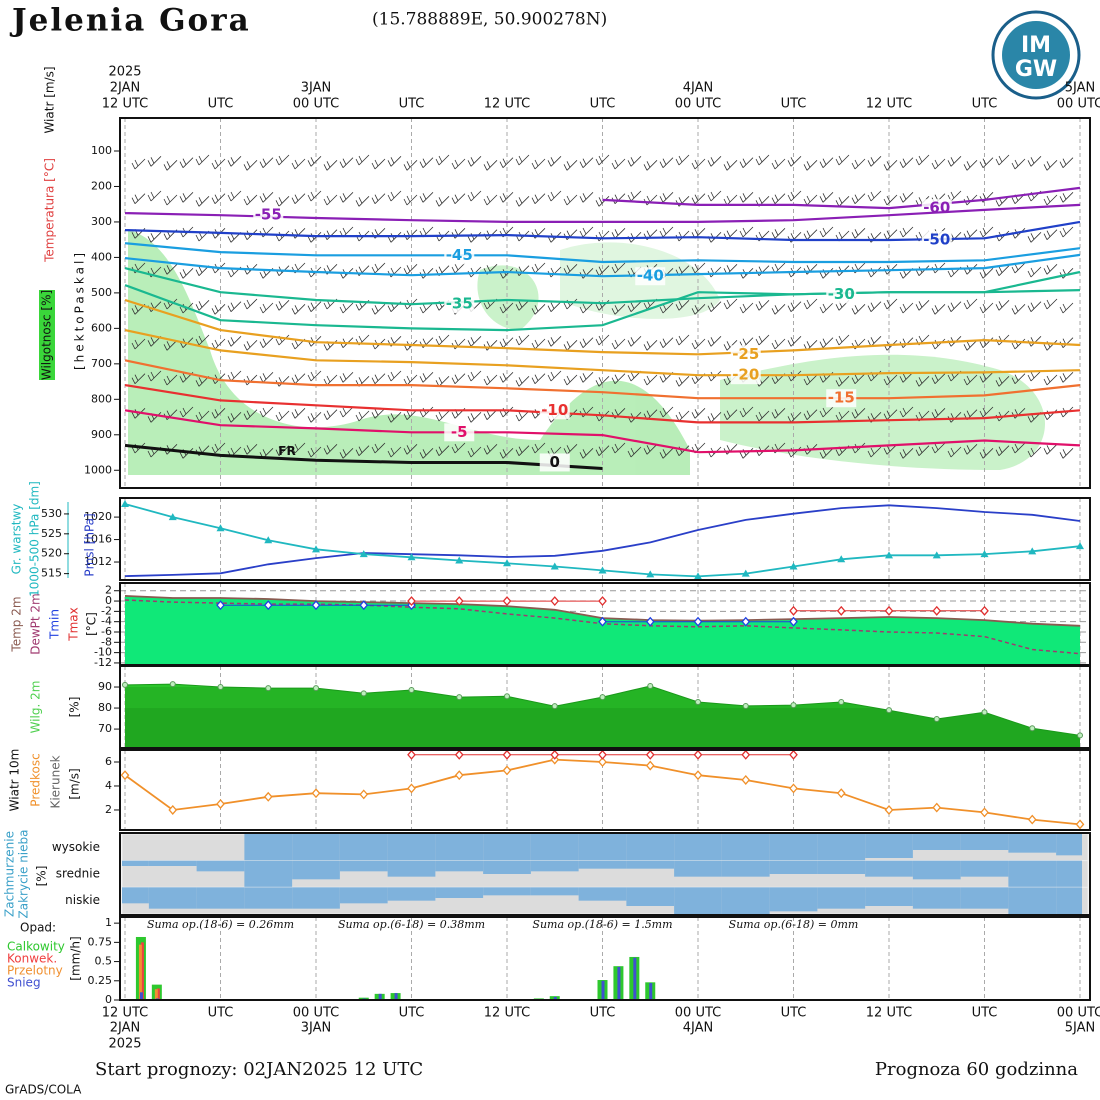 The width and height of the screenshot is (1100, 1100). I want to click on label-bg, so click(745, 354).